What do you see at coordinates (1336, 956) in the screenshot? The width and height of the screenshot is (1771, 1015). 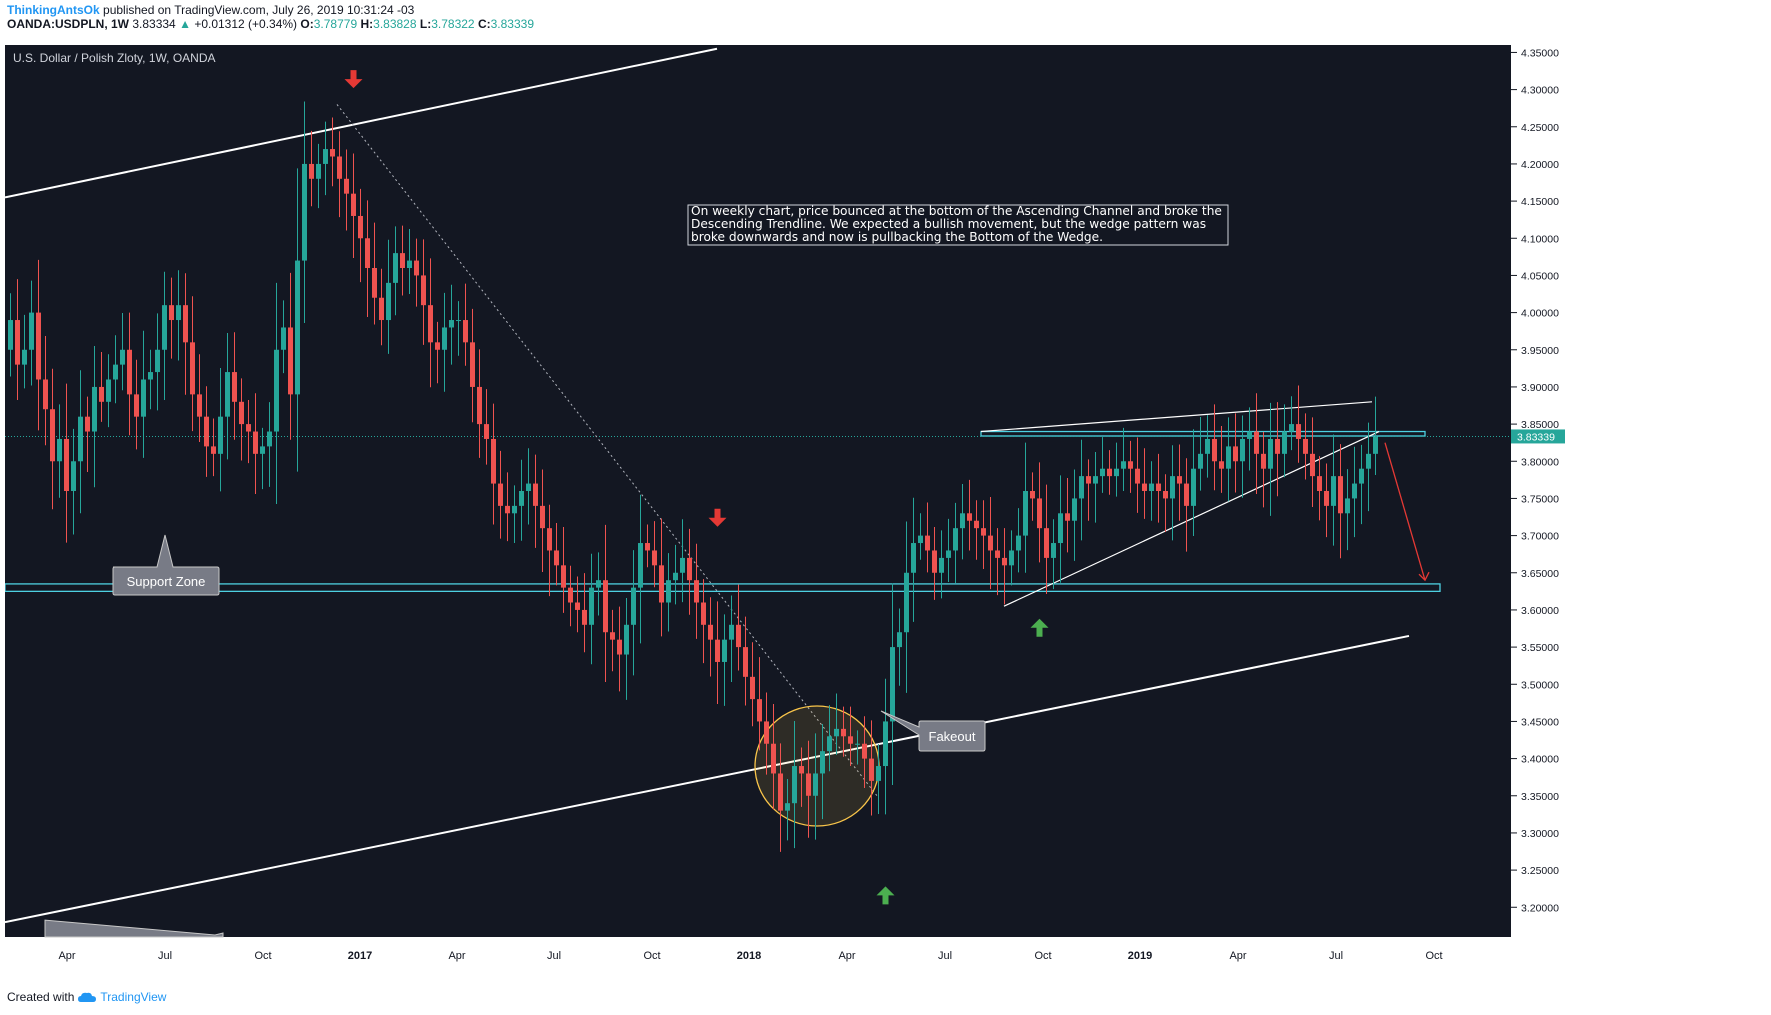 I see `x-tick-label: Jul` at bounding box center [1336, 956].